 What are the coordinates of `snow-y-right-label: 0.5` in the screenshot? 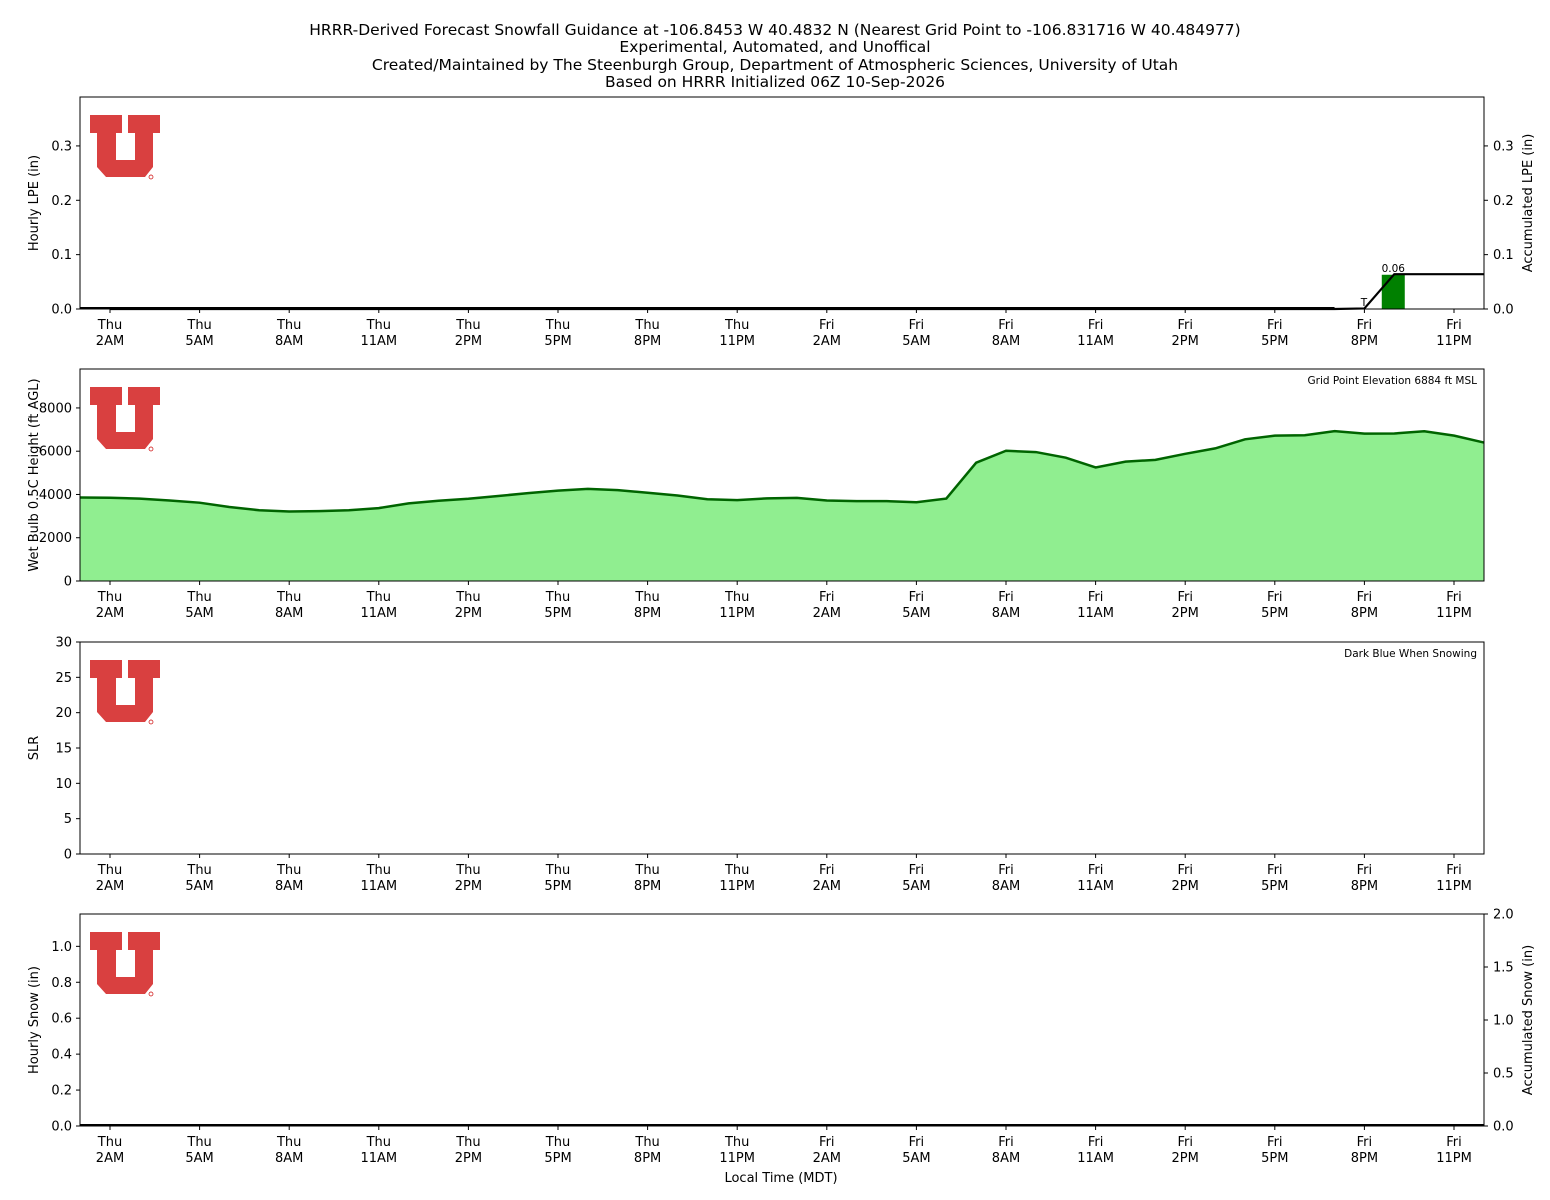 It's located at (1503, 1074).